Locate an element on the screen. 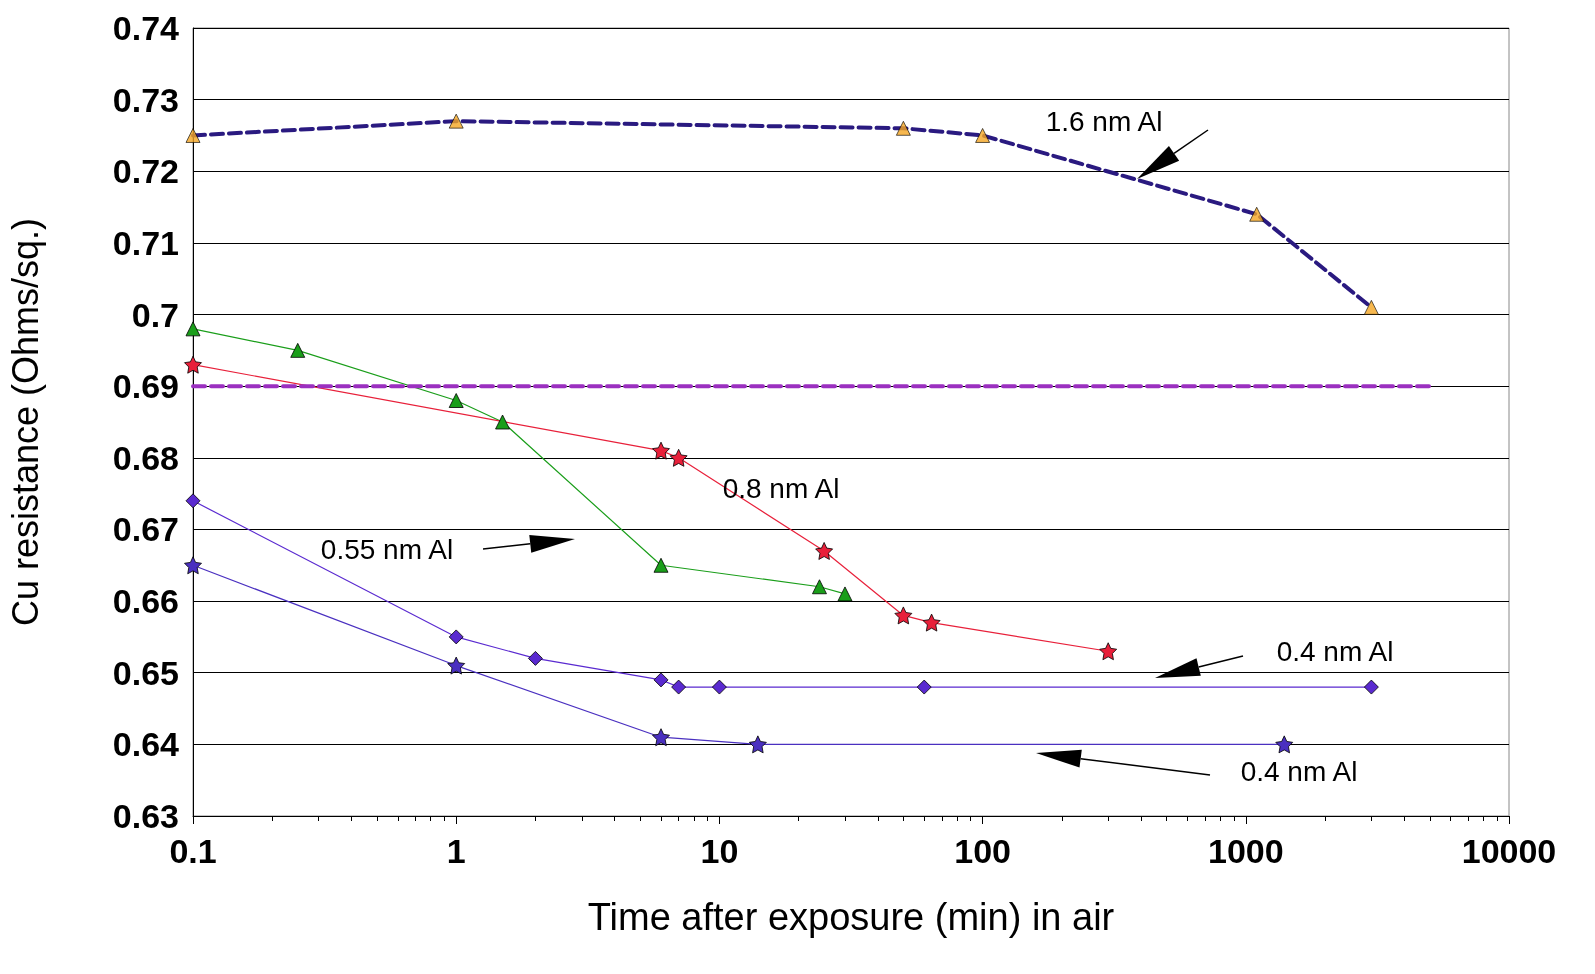  x-axis-title: Time after exposure (min) in air is located at coordinates (851, 917).